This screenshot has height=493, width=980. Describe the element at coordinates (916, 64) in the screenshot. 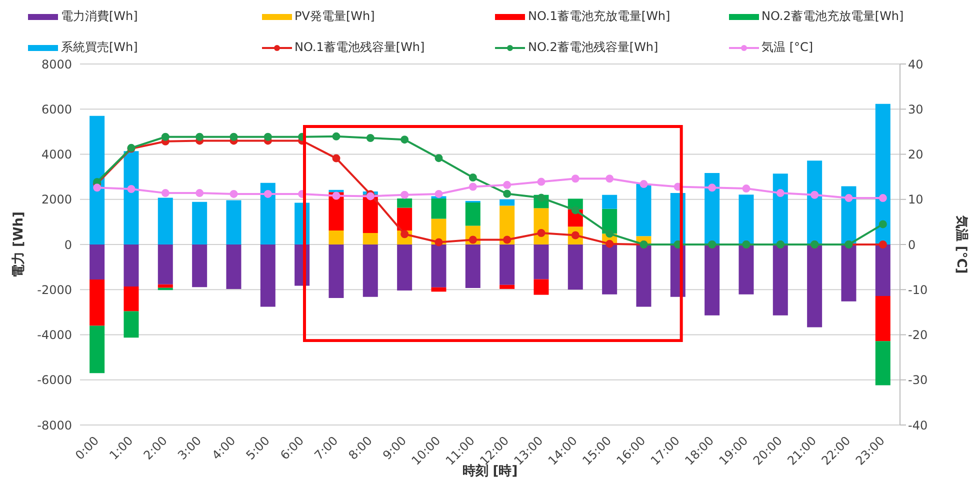

I see `y2-tick-label: 40` at that location.